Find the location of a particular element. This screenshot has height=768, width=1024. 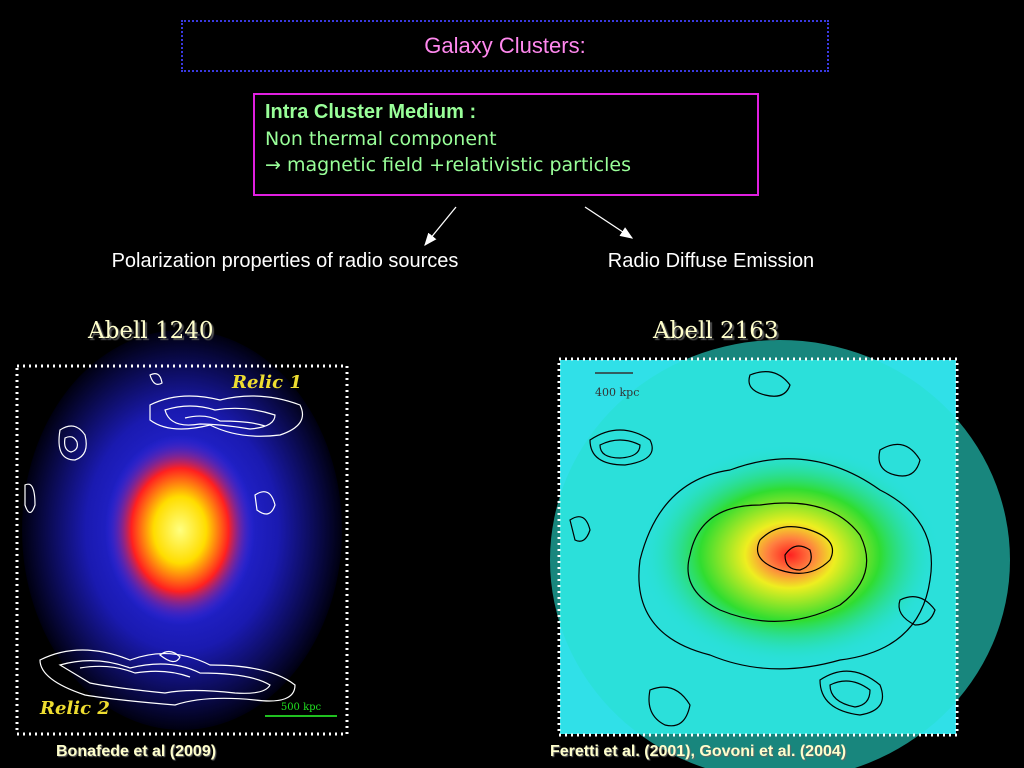

scale-label: 400 kpc is located at coordinates (617, 392).